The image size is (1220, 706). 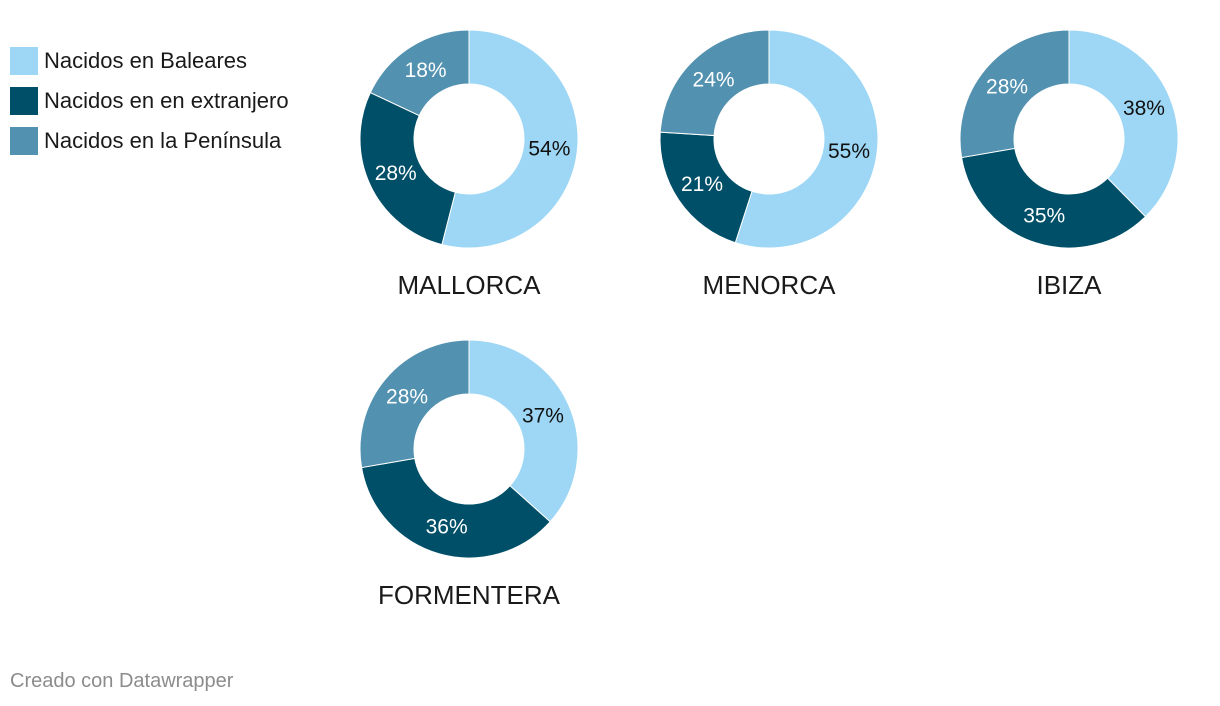 I want to click on donut-menorca: 55% 21% 24% MENORCA, so click(x=769, y=164).